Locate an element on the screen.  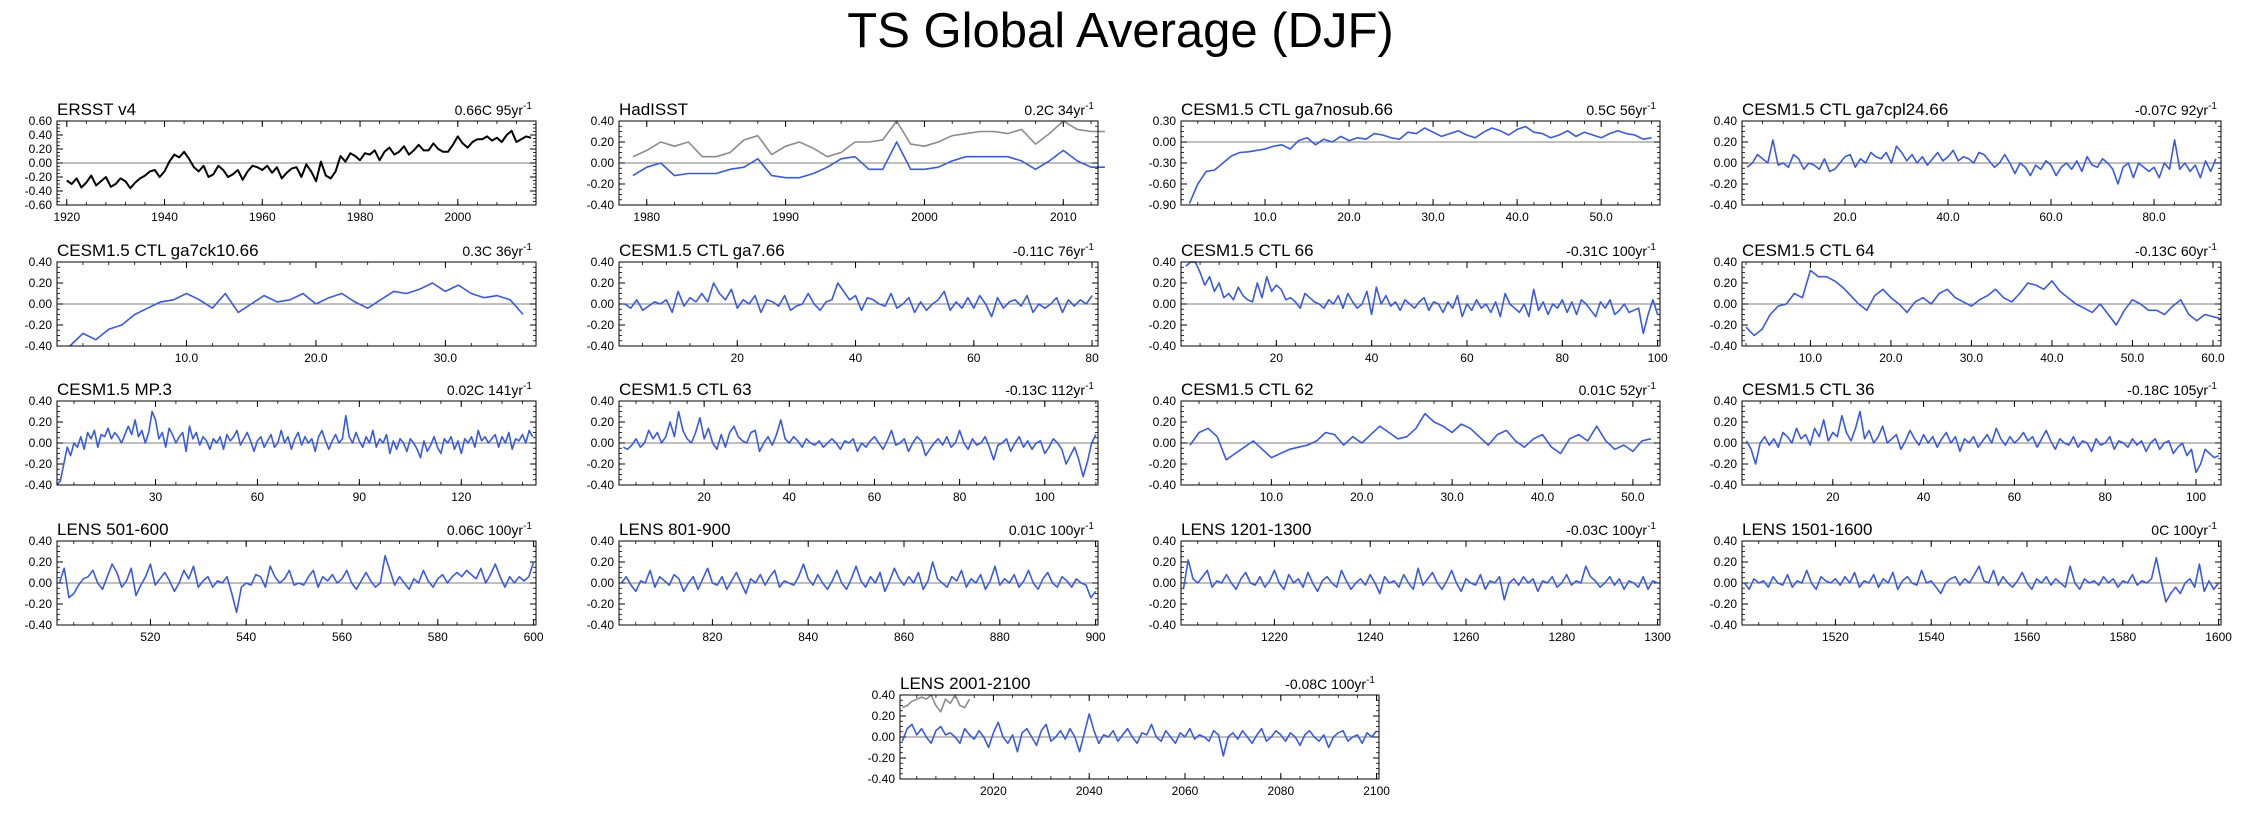
x-tick-label: 1220 is located at coordinates (1274, 637).